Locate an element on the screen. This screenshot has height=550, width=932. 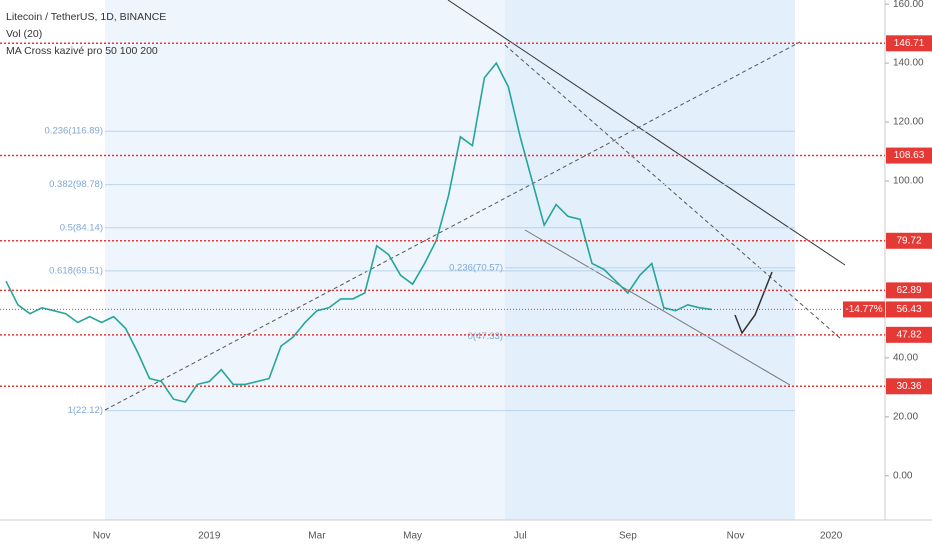
price-badge is located at coordinates (909, 309).